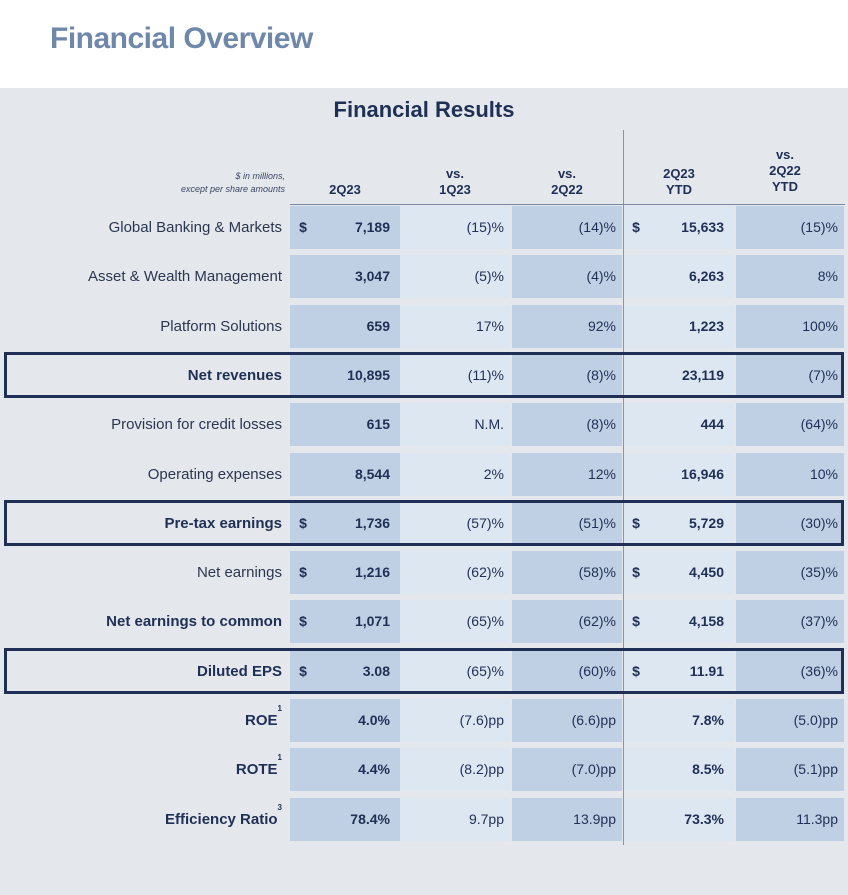 Image resolution: width=848 pixels, height=895 pixels. I want to click on header-vs-1q23-line1: vs., so click(455, 173).